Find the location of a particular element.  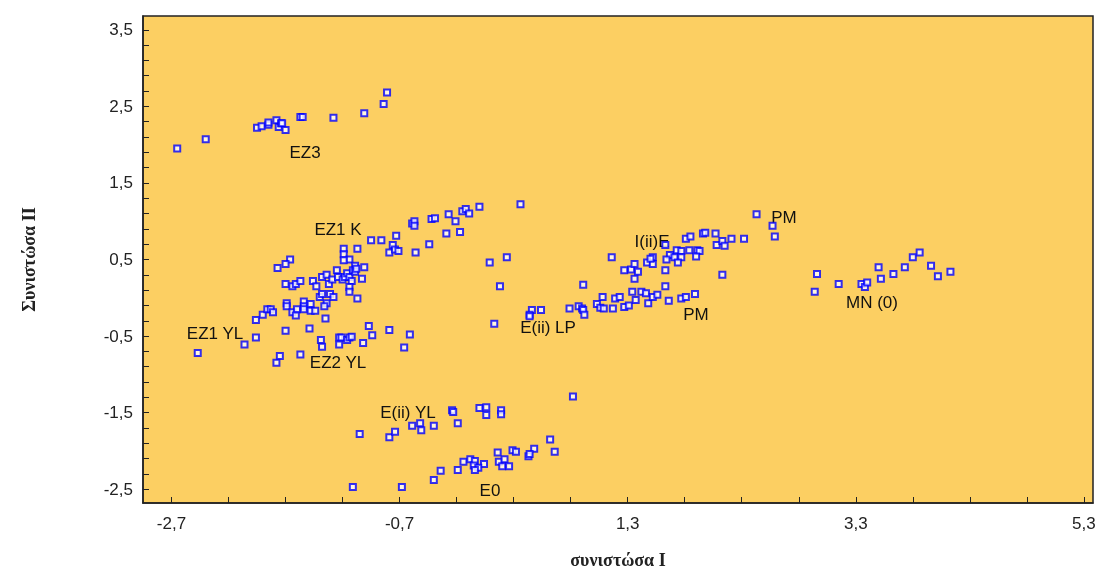

annotation: I(ii)E is located at coordinates (652, 241).